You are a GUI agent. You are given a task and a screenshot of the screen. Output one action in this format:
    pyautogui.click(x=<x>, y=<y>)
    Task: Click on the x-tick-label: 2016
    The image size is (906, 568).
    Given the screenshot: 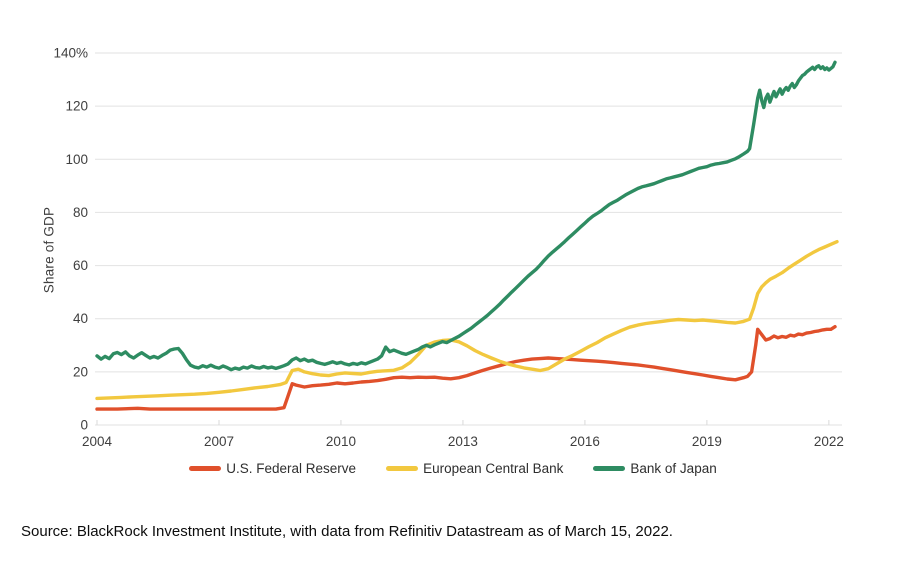 What is the action you would take?
    pyautogui.click(x=585, y=441)
    